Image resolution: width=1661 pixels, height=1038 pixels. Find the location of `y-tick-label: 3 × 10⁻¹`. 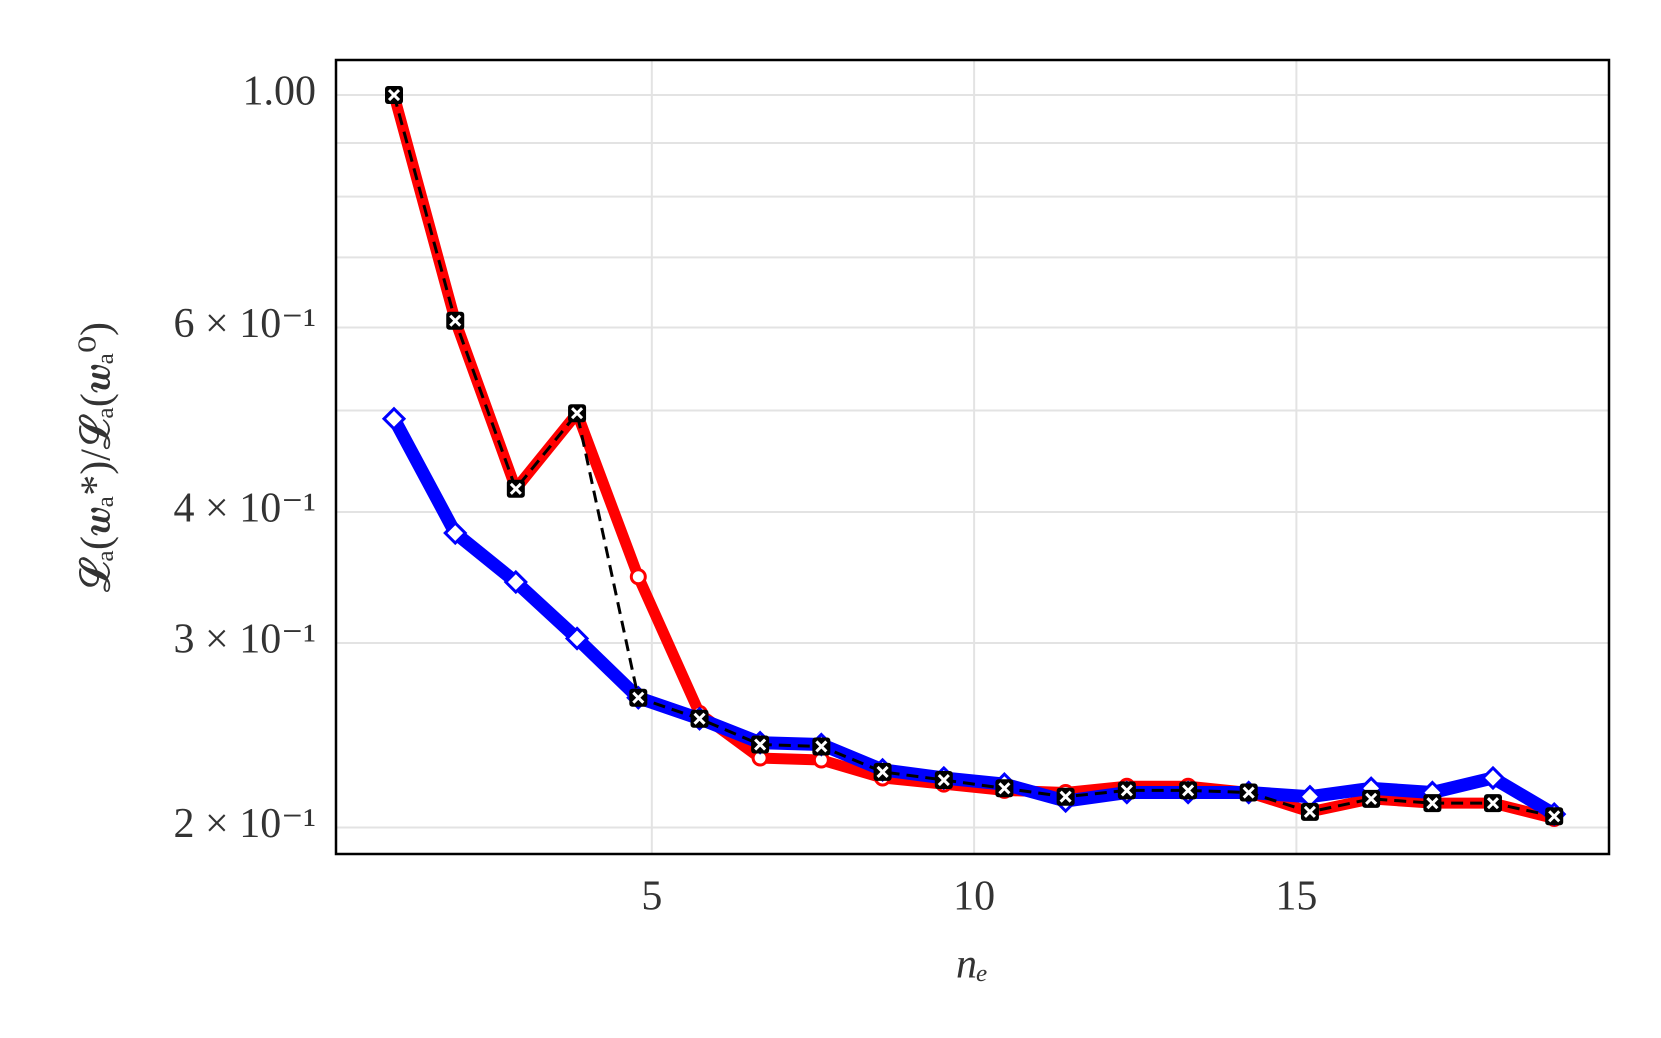

y-tick-label: 3 × 10⁻¹ is located at coordinates (245, 640).